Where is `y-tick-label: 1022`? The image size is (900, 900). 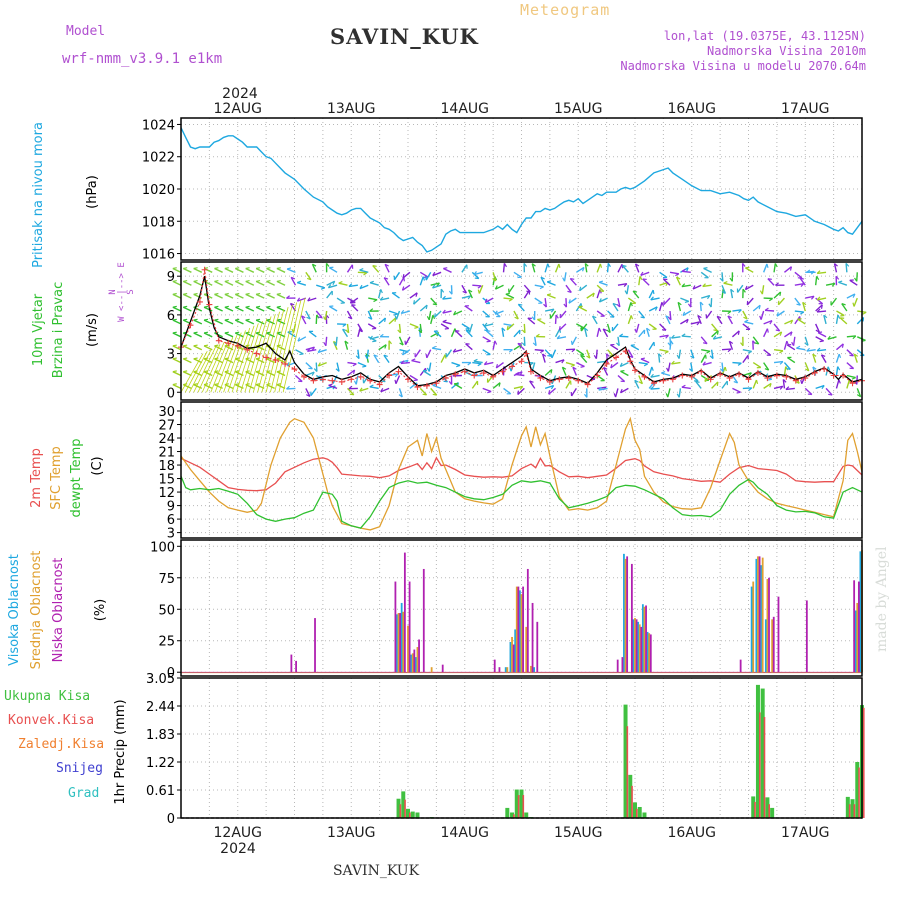
y-tick-label: 1022 is located at coordinates (158, 158).